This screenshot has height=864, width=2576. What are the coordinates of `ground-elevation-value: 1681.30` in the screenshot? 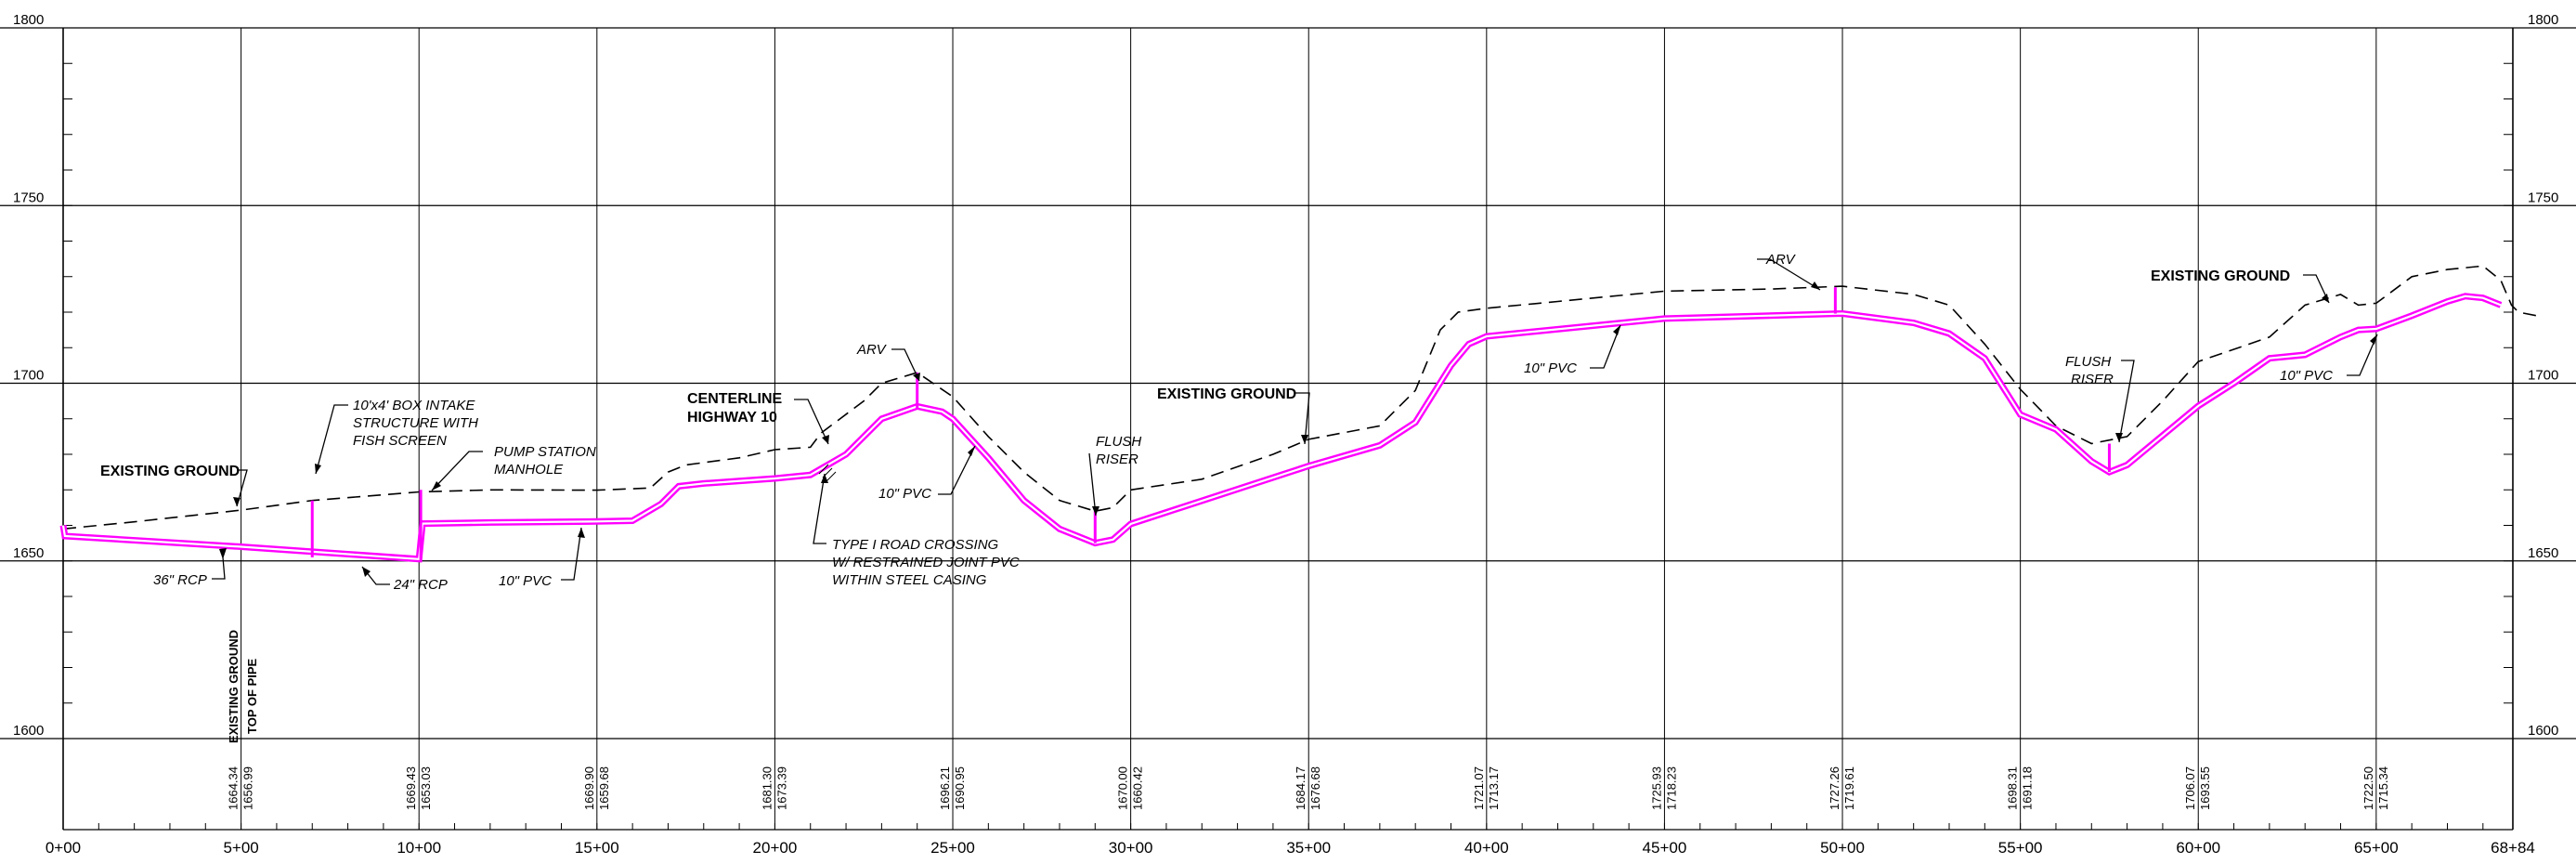 It's located at (767, 788).